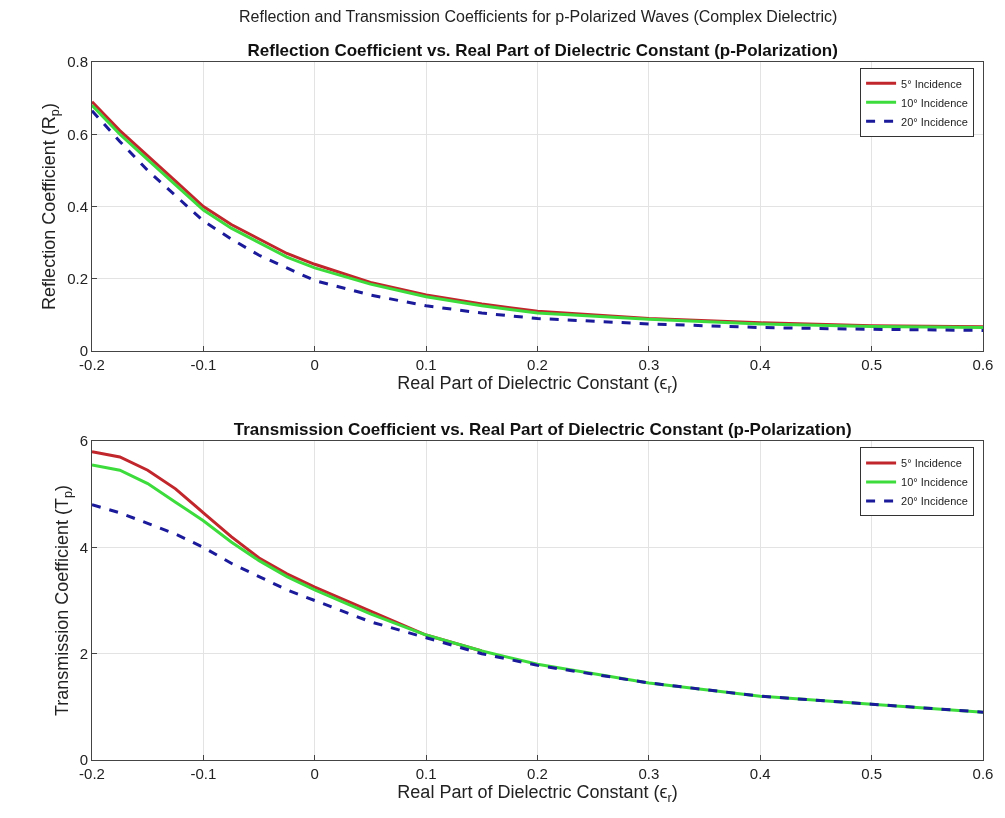  What do you see at coordinates (77, 134) in the screenshot?
I see `y-tick-label: 0.6` at bounding box center [77, 134].